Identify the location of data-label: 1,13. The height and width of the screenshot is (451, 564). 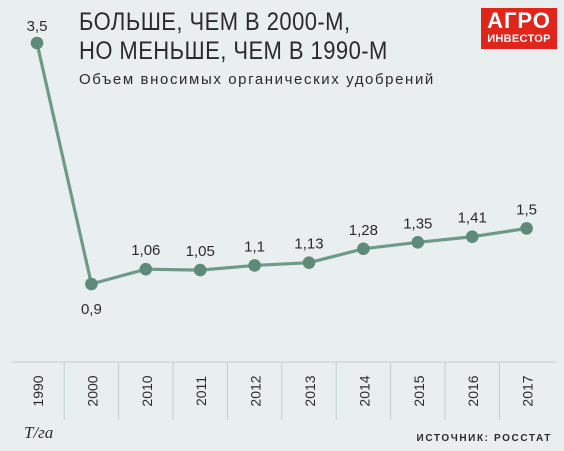
(308, 244).